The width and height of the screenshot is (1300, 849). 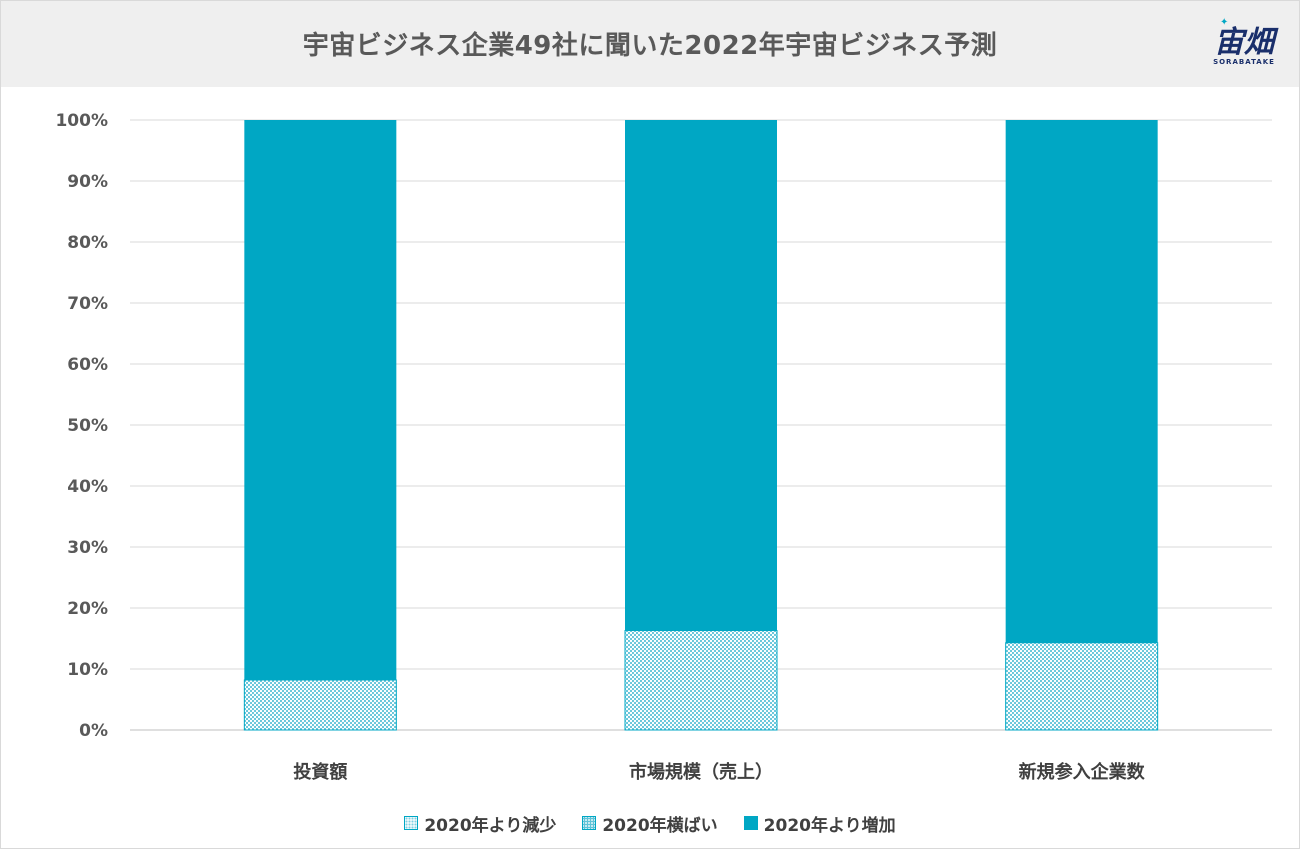 I want to click on y-tick-label: 30%, so click(x=87, y=548).